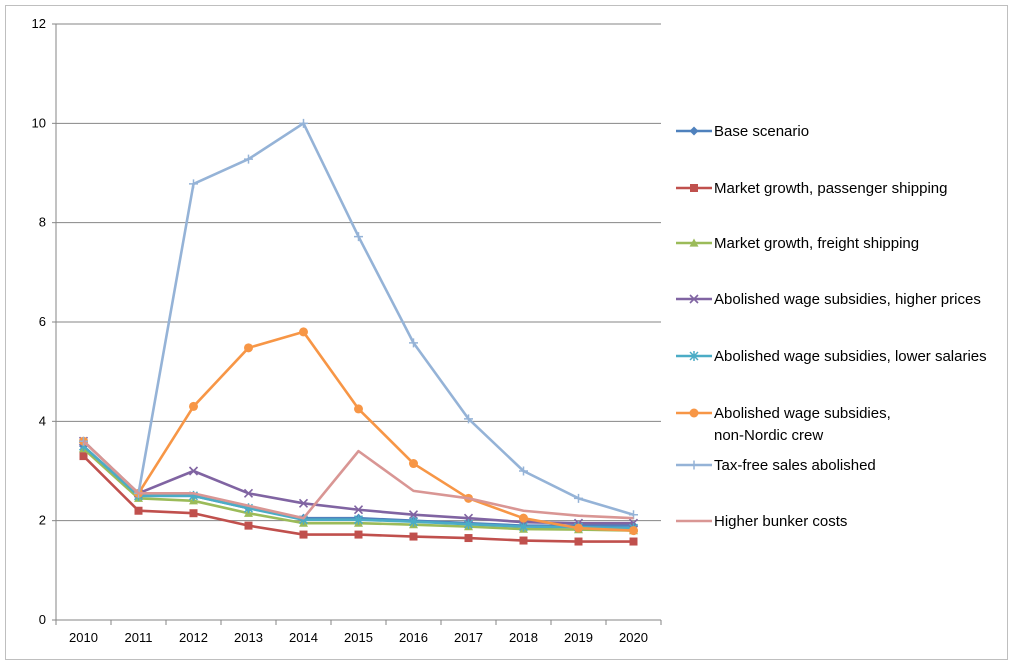 This screenshot has width=1014, height=666. What do you see at coordinates (768, 435) in the screenshot?
I see `legend-label: non-Nordic crew` at bounding box center [768, 435].